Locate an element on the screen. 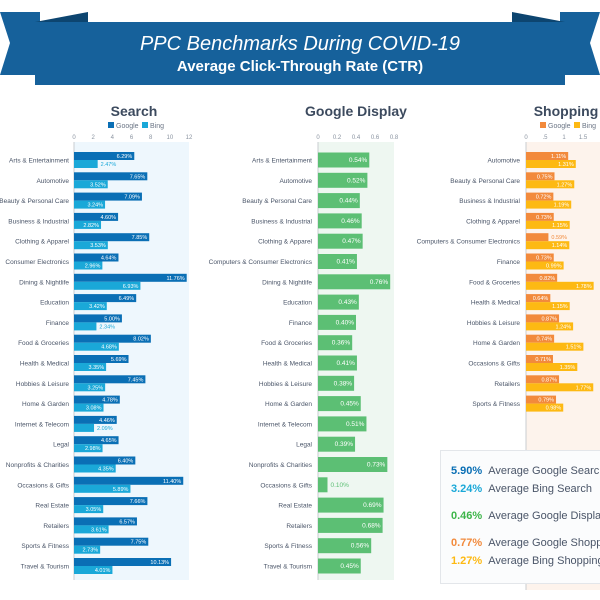 This screenshot has height=600, width=600. data-label: 7.45% is located at coordinates (136, 380).